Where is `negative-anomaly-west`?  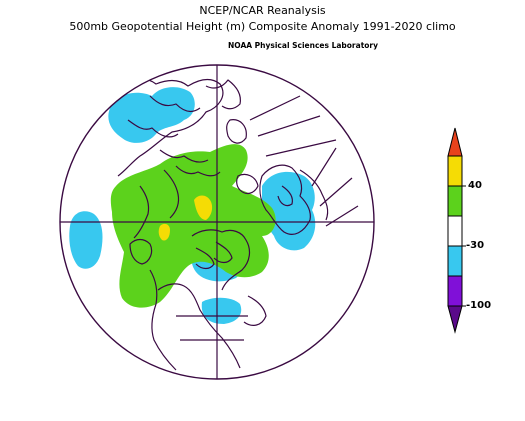 negative-anomaly-west is located at coordinates (86, 240).